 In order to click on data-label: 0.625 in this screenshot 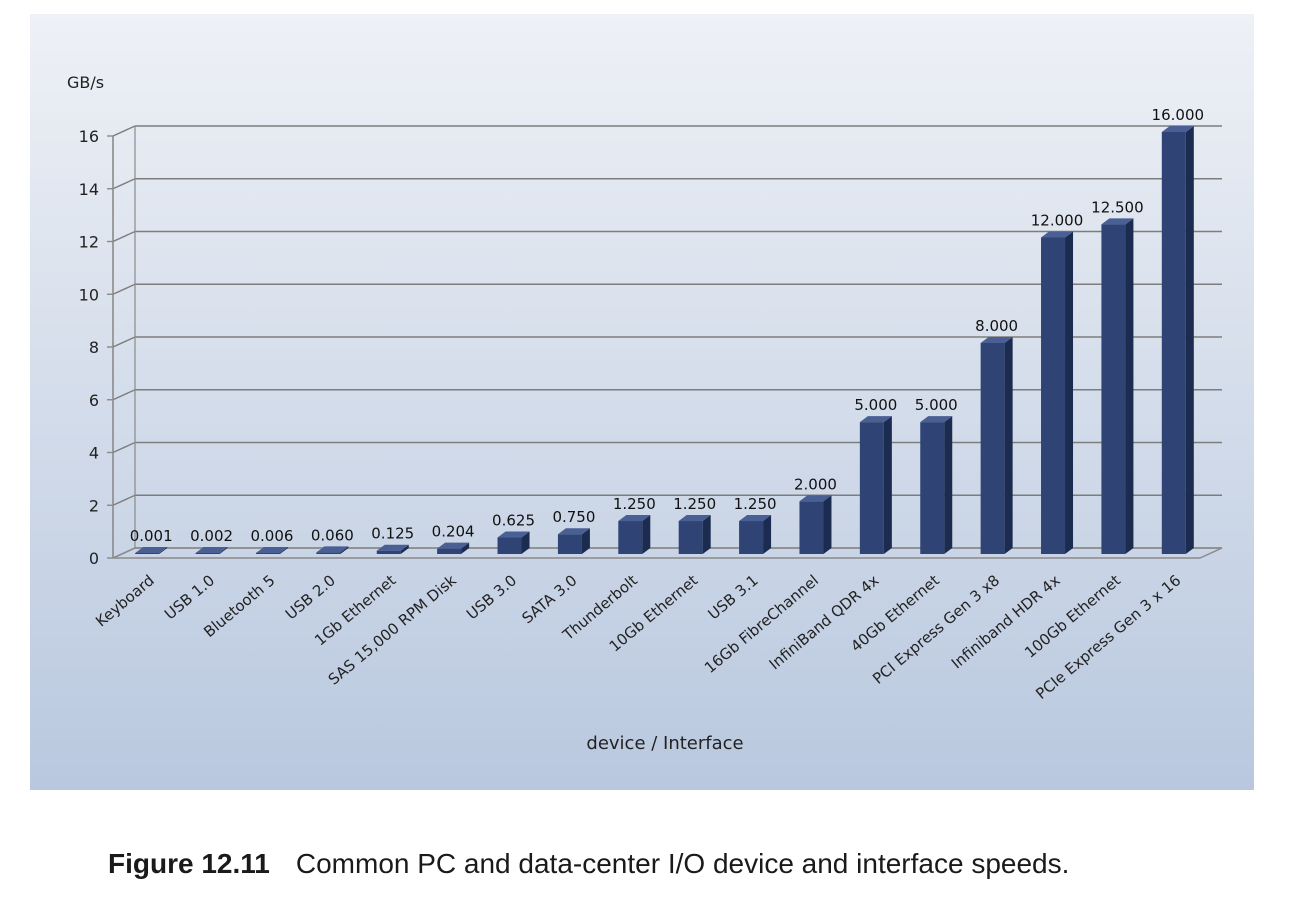, I will do `click(513, 521)`.